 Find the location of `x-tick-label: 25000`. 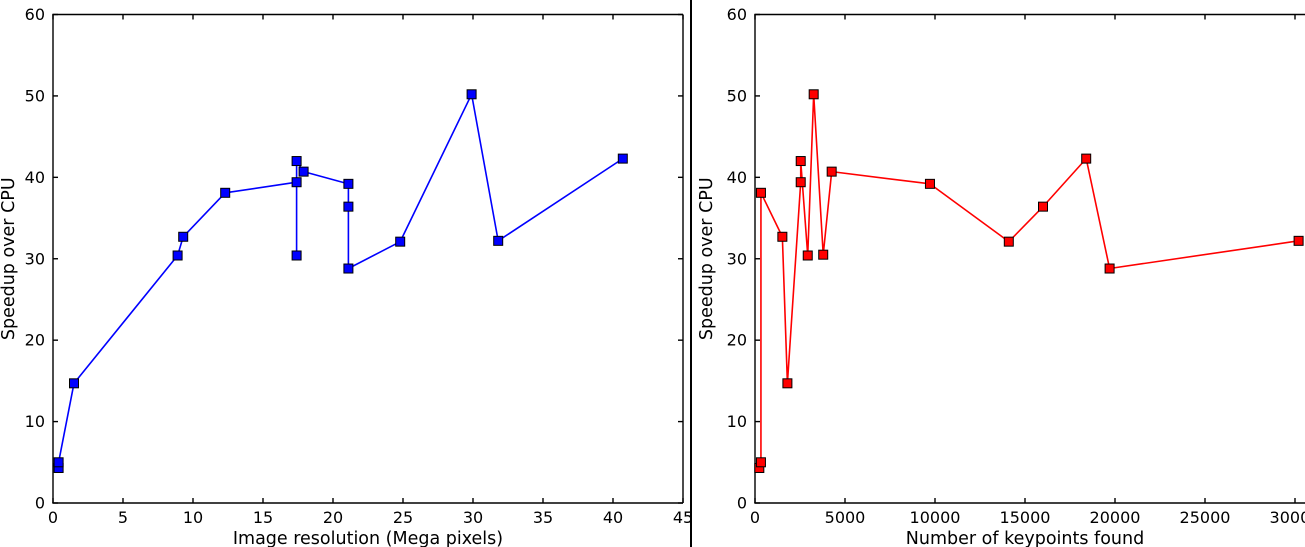

x-tick-label: 25000 is located at coordinates (1205, 517).